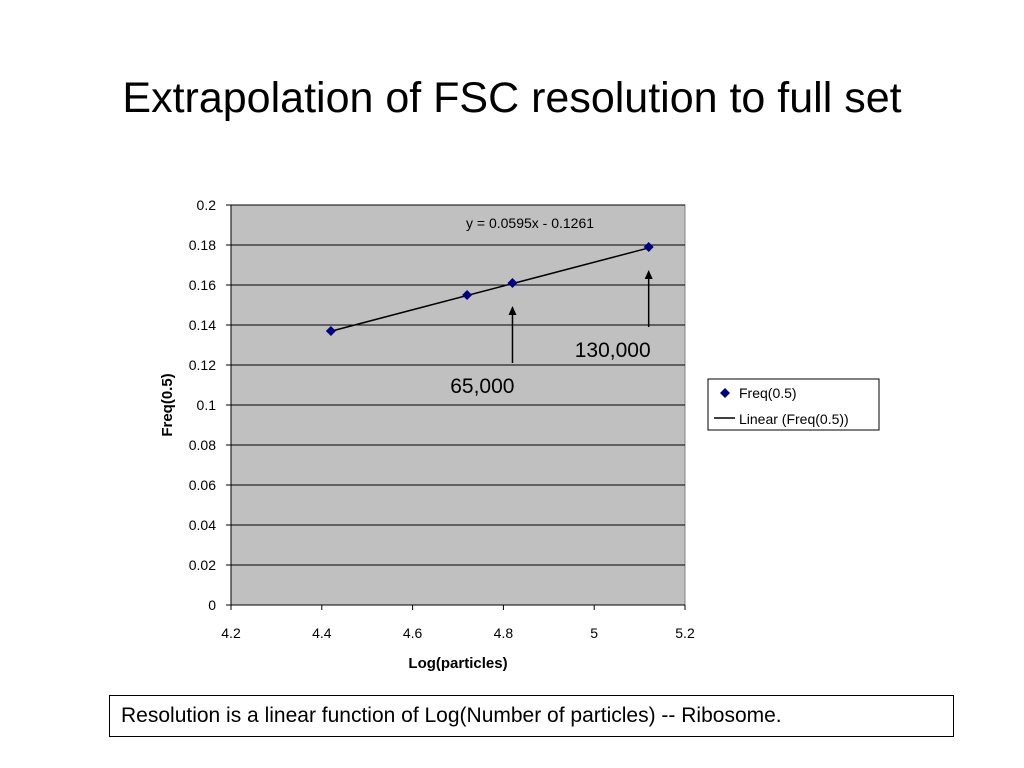 This screenshot has height=768, width=1024. Describe the element at coordinates (202, 325) in the screenshot. I see `y-tick-label: 0.14` at that location.